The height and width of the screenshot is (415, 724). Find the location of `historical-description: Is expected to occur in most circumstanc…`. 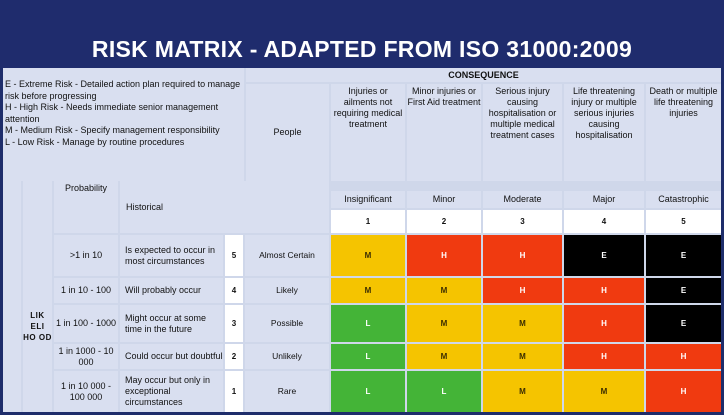

historical-description: Is expected to occur in most circumstanc… is located at coordinates (171, 255).